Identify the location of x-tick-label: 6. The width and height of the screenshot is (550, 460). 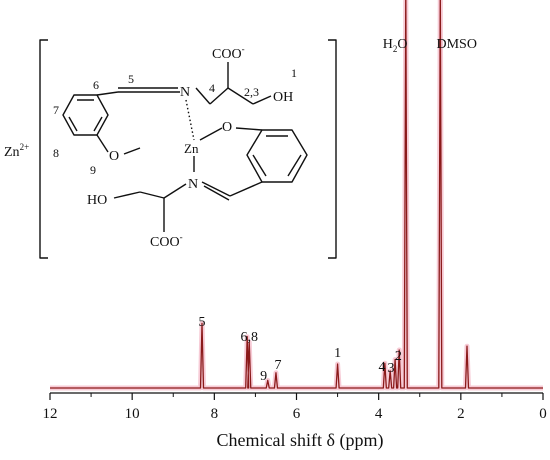
(297, 414).